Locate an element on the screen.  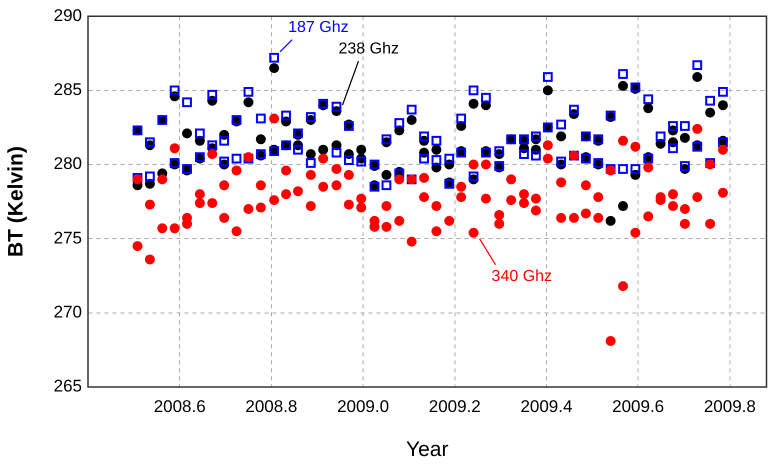
x-tick-label: 2008.6 is located at coordinates (180, 406).